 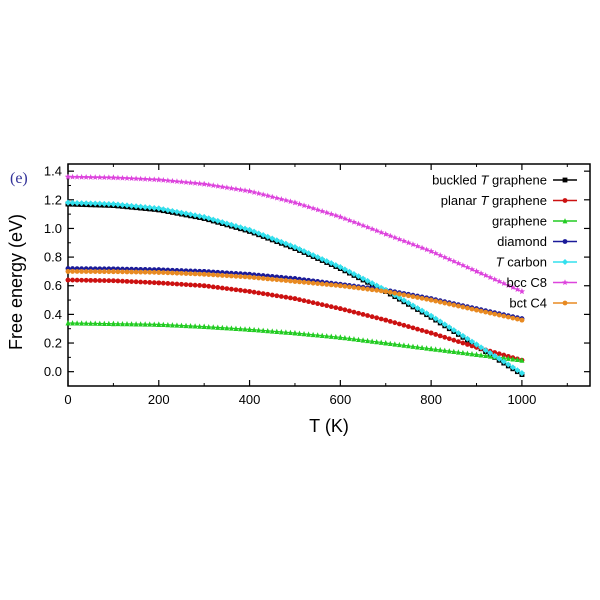 I want to click on x-tick-label: 200, so click(x=159, y=399).